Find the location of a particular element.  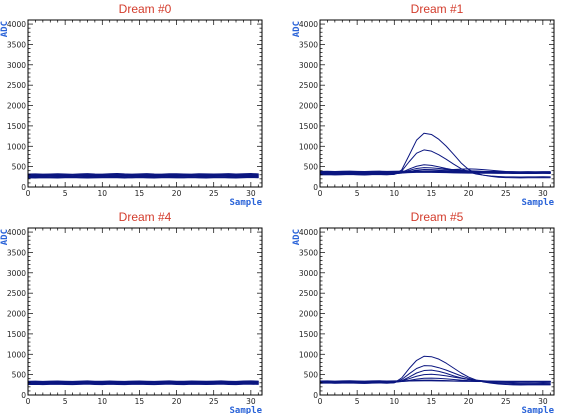

chart-title: Dream #5 is located at coordinates (437, 217).